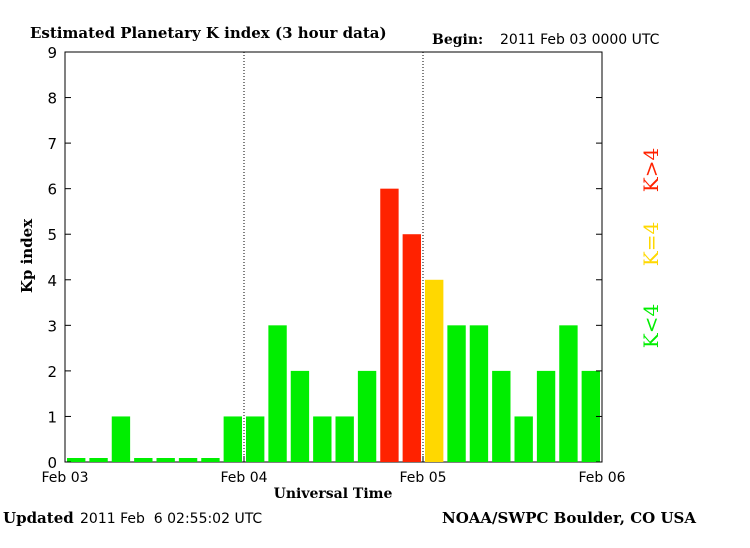  What do you see at coordinates (52, 281) in the screenshot?
I see `y-tick-label: 4` at bounding box center [52, 281].